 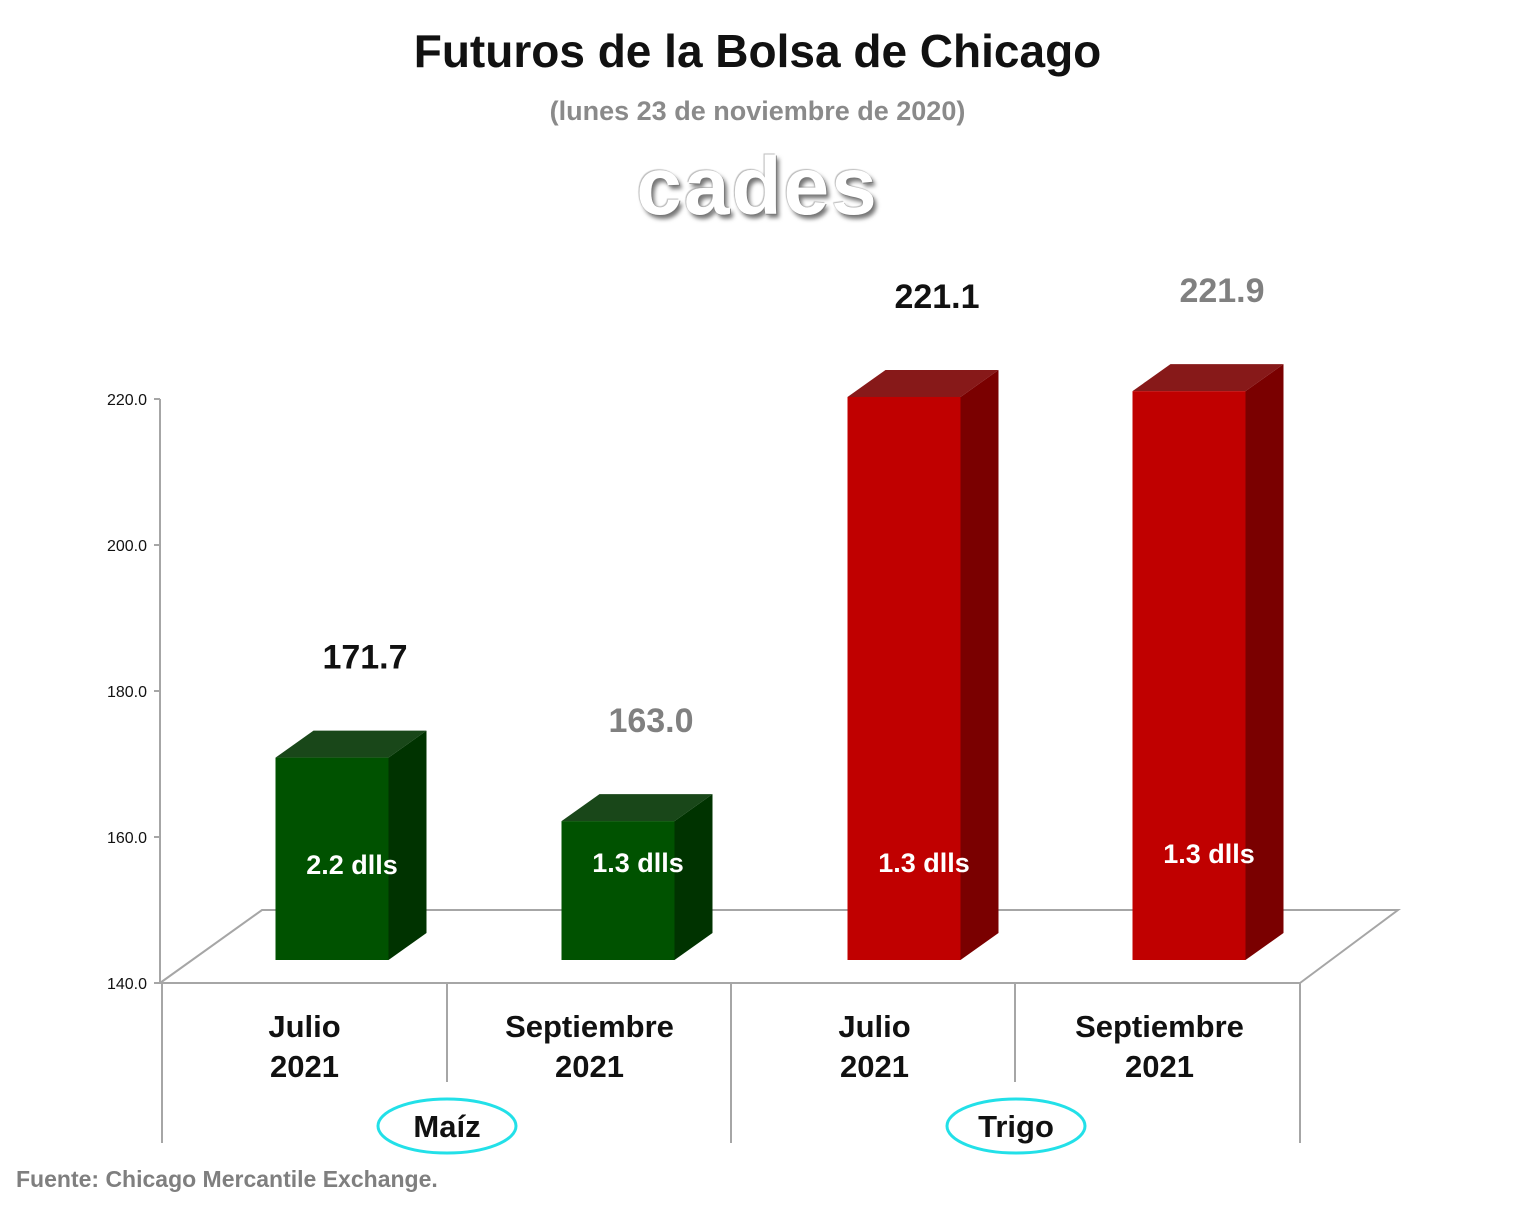 What do you see at coordinates (757, 186) in the screenshot?
I see `cades-logo: cades` at bounding box center [757, 186].